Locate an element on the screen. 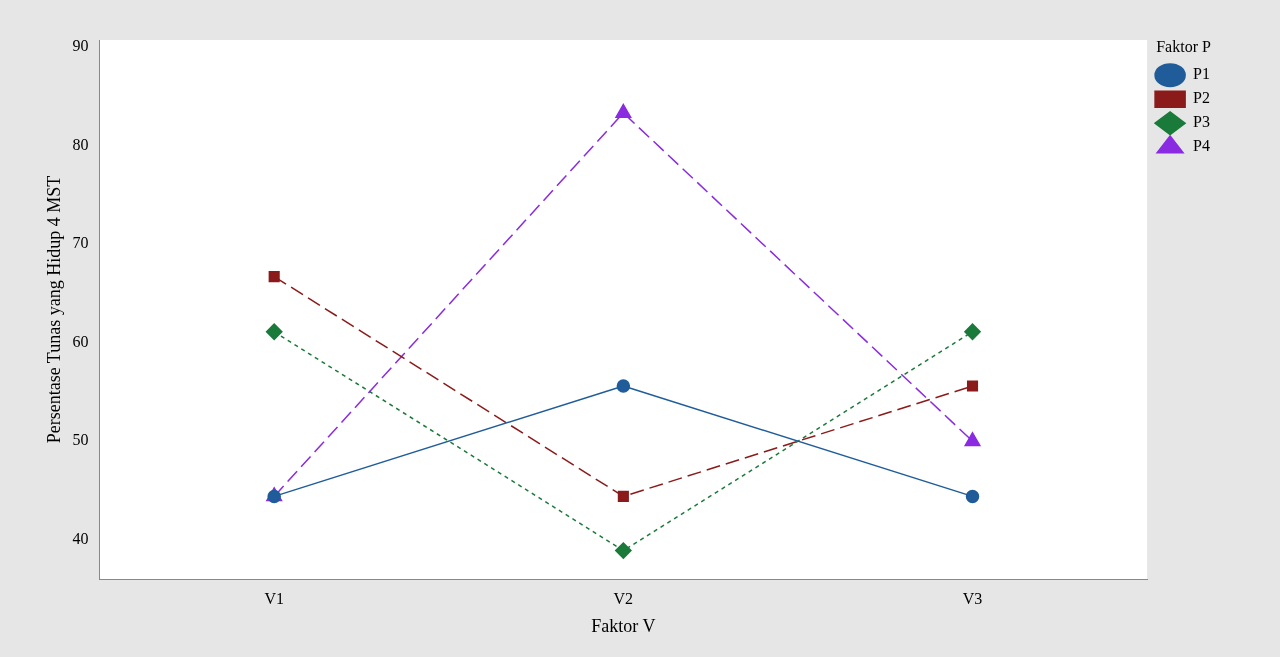  y-tick-label: 90 is located at coordinates (80, 46).